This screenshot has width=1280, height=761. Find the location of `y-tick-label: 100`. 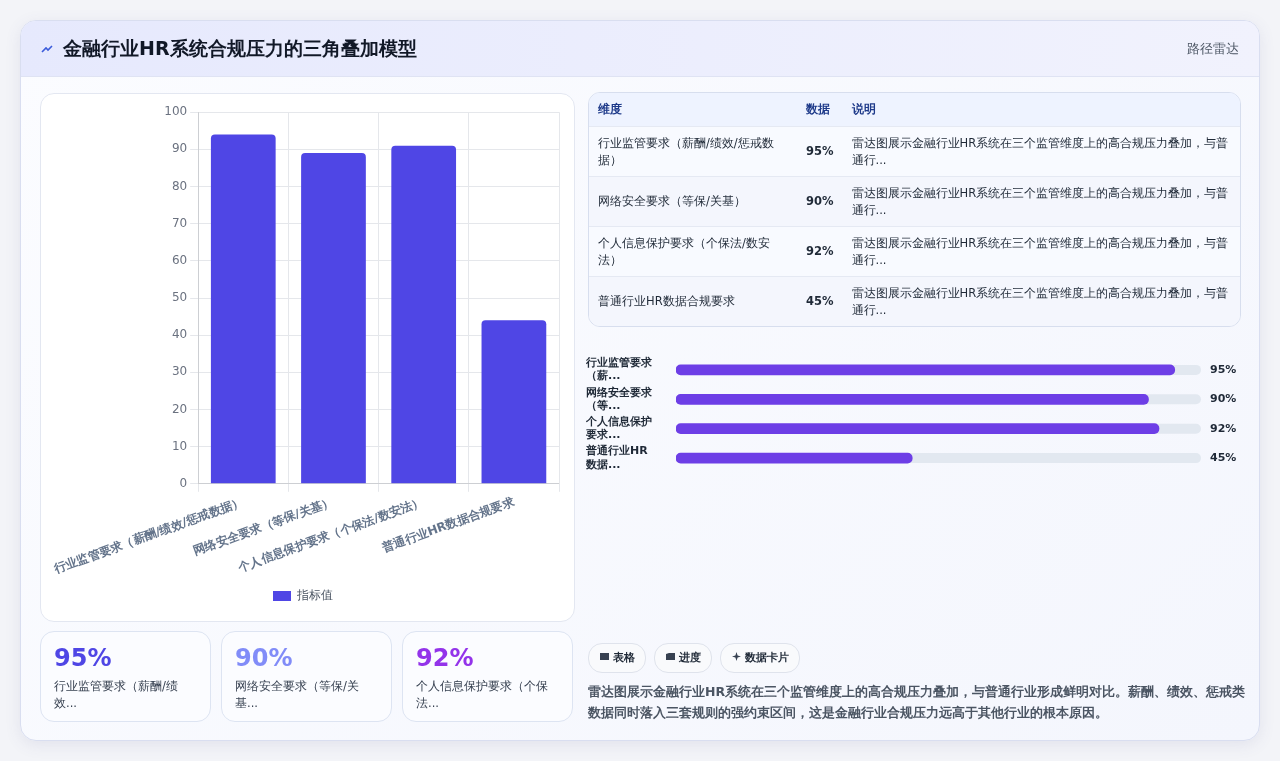

y-tick-label: 100 is located at coordinates (176, 111).